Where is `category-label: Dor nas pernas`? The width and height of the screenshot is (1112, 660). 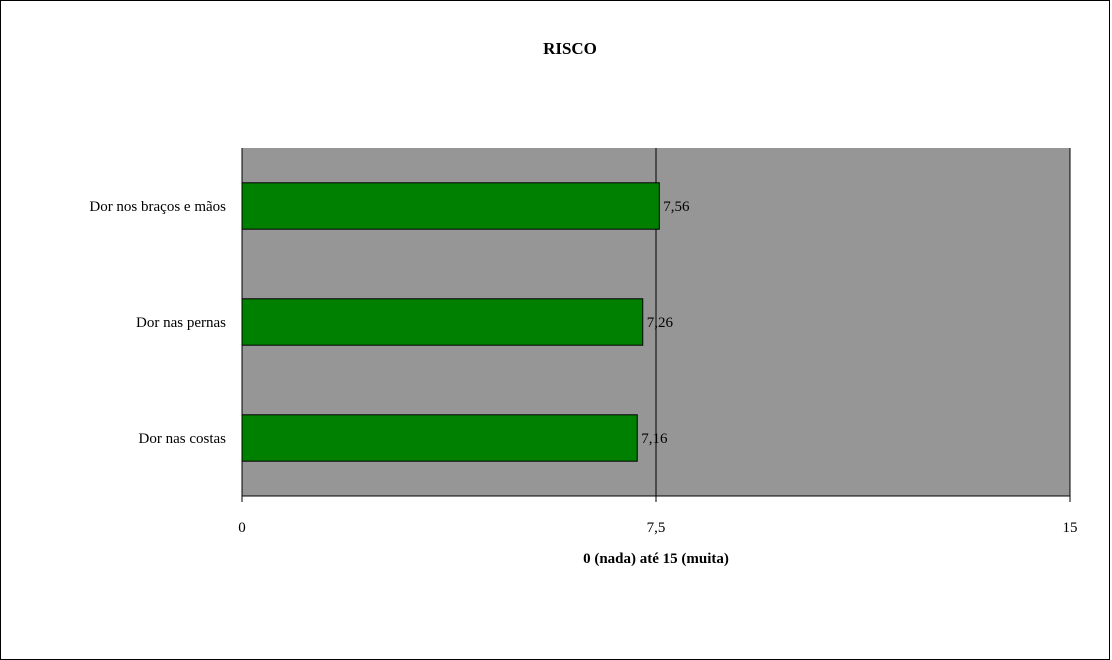 category-label: Dor nas pernas is located at coordinates (181, 323).